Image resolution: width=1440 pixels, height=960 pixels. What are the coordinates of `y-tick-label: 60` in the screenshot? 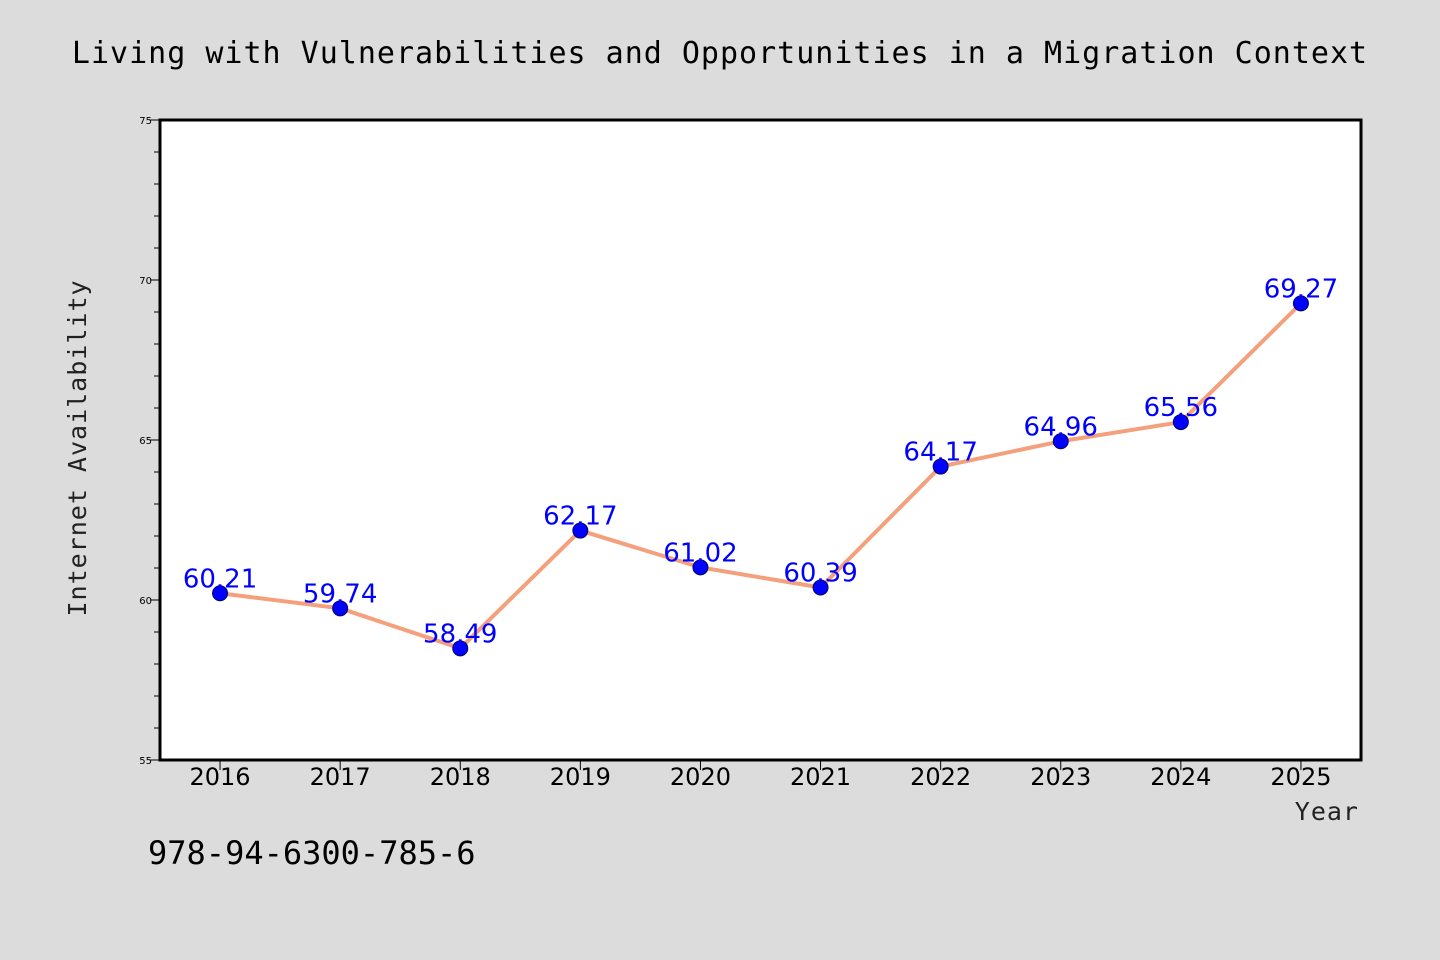 It's located at (145, 601).